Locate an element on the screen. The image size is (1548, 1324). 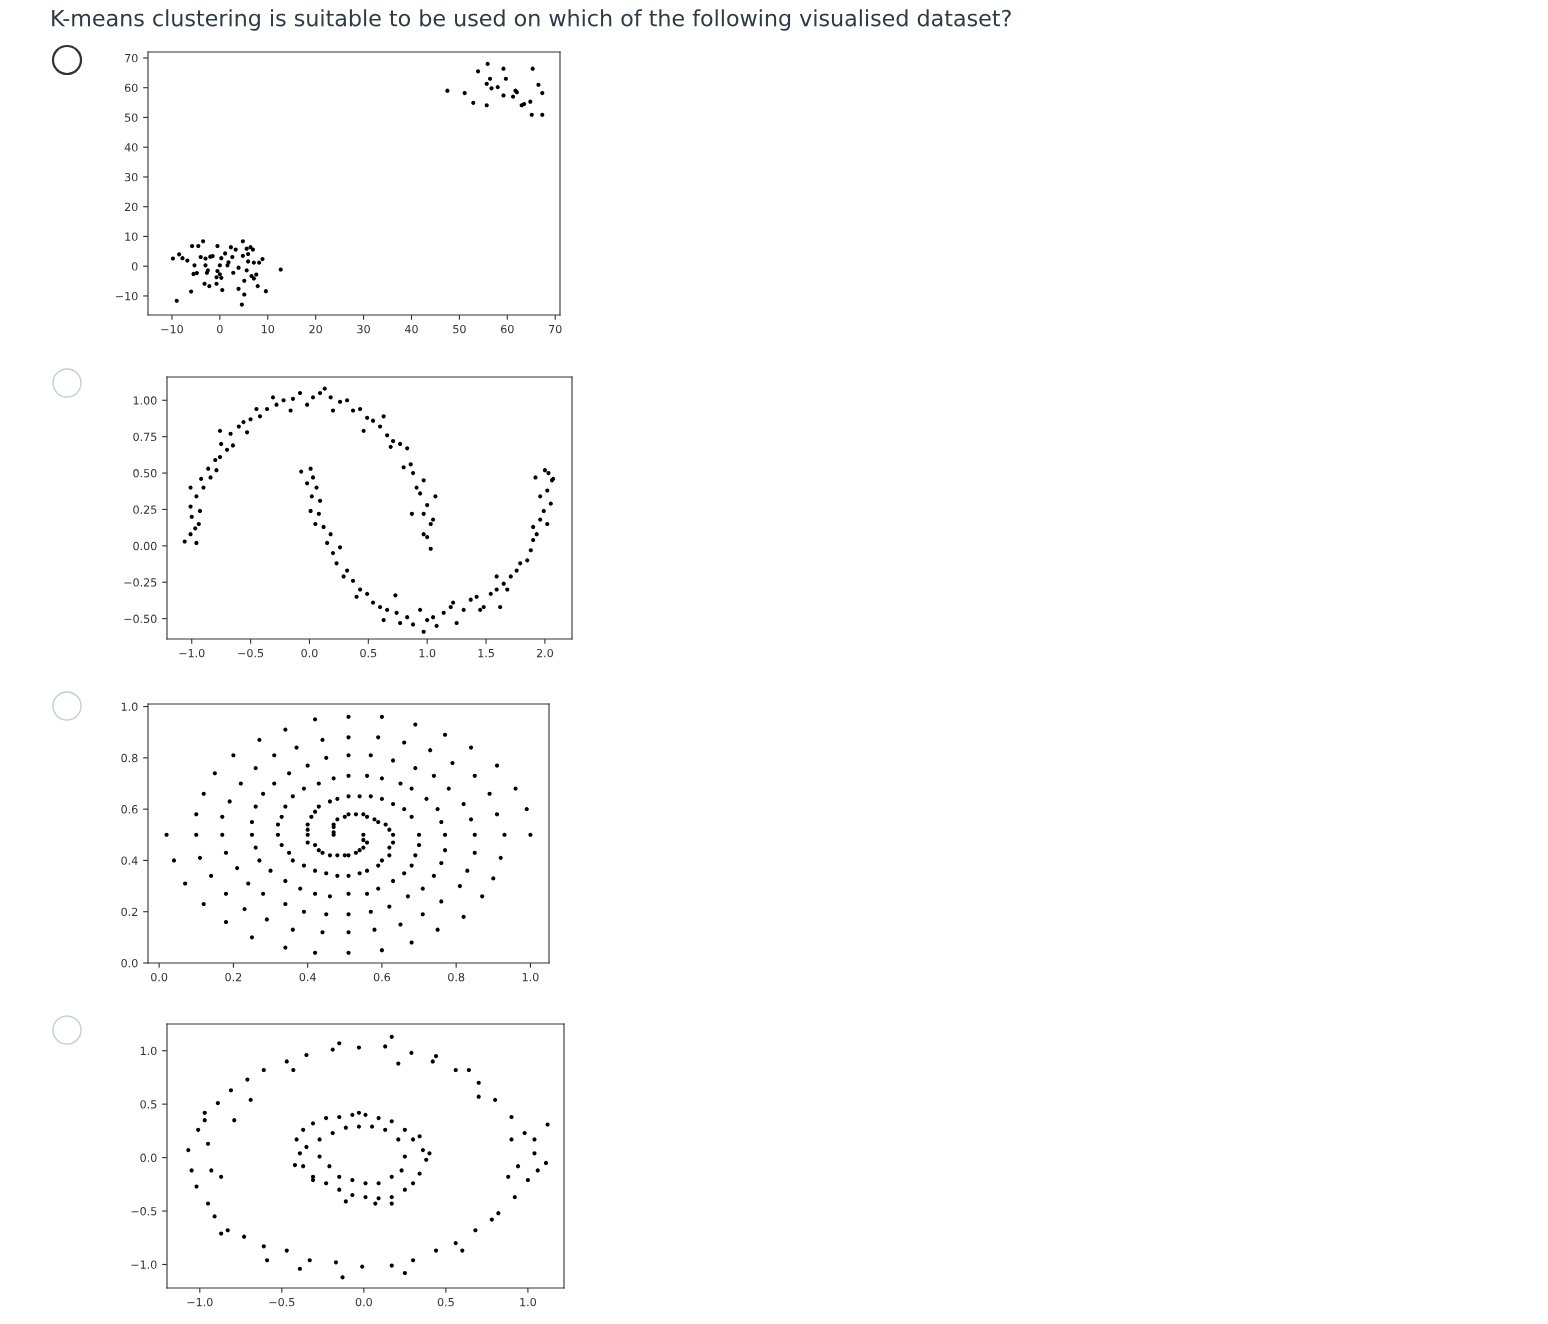
x-tick-label: 60 is located at coordinates (507, 329).